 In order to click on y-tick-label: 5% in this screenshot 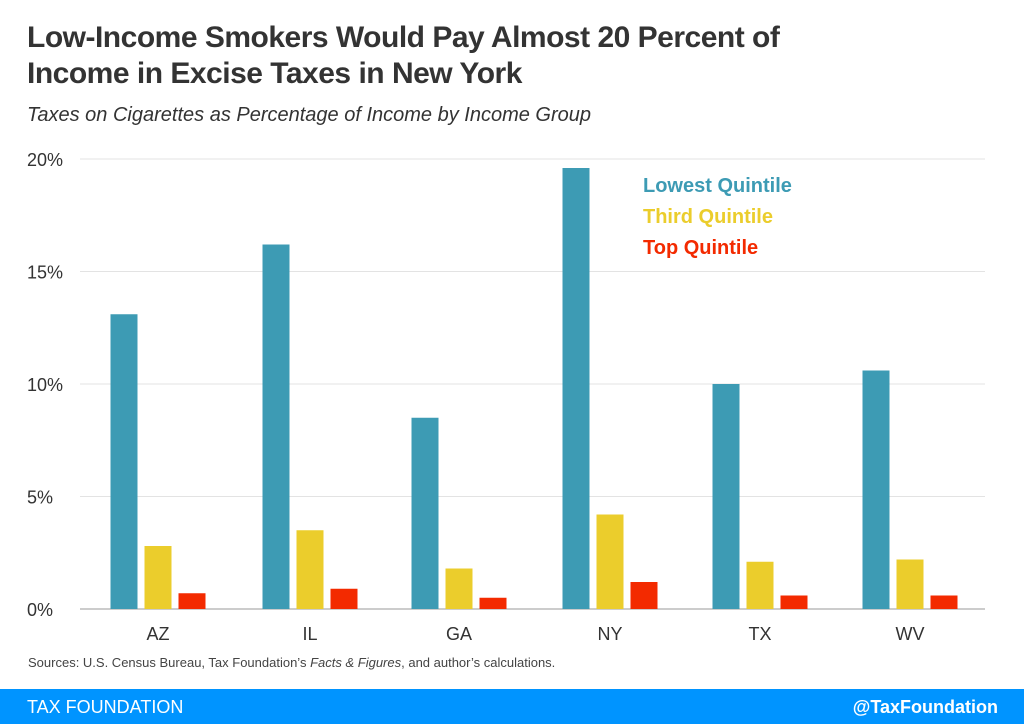, I will do `click(40, 498)`.